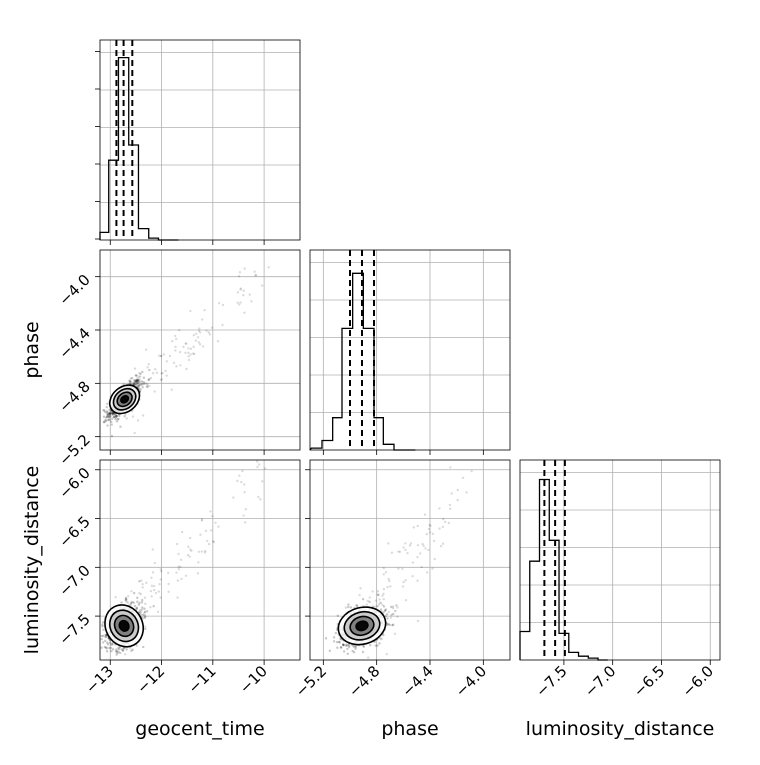 This screenshot has height=765, width=760. What do you see at coordinates (74, 343) in the screenshot?
I see `y-tick-label-phase: −4.4` at bounding box center [74, 343].